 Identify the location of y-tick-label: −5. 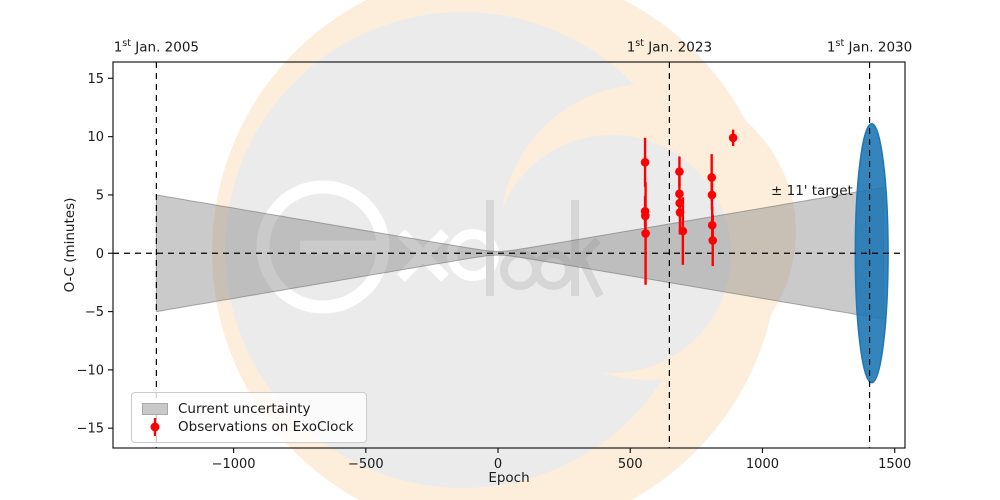
(94, 312).